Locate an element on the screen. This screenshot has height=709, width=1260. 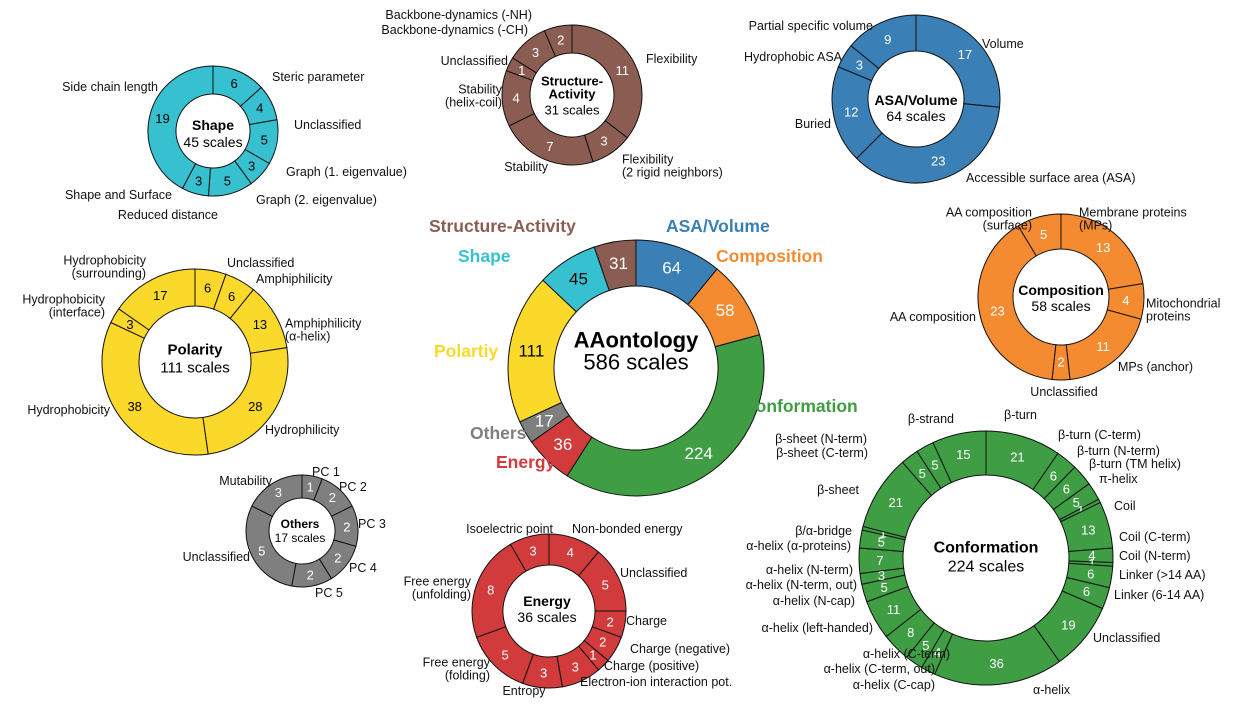
value-label-turn-tm-helix: 5 is located at coordinates (1076, 502).